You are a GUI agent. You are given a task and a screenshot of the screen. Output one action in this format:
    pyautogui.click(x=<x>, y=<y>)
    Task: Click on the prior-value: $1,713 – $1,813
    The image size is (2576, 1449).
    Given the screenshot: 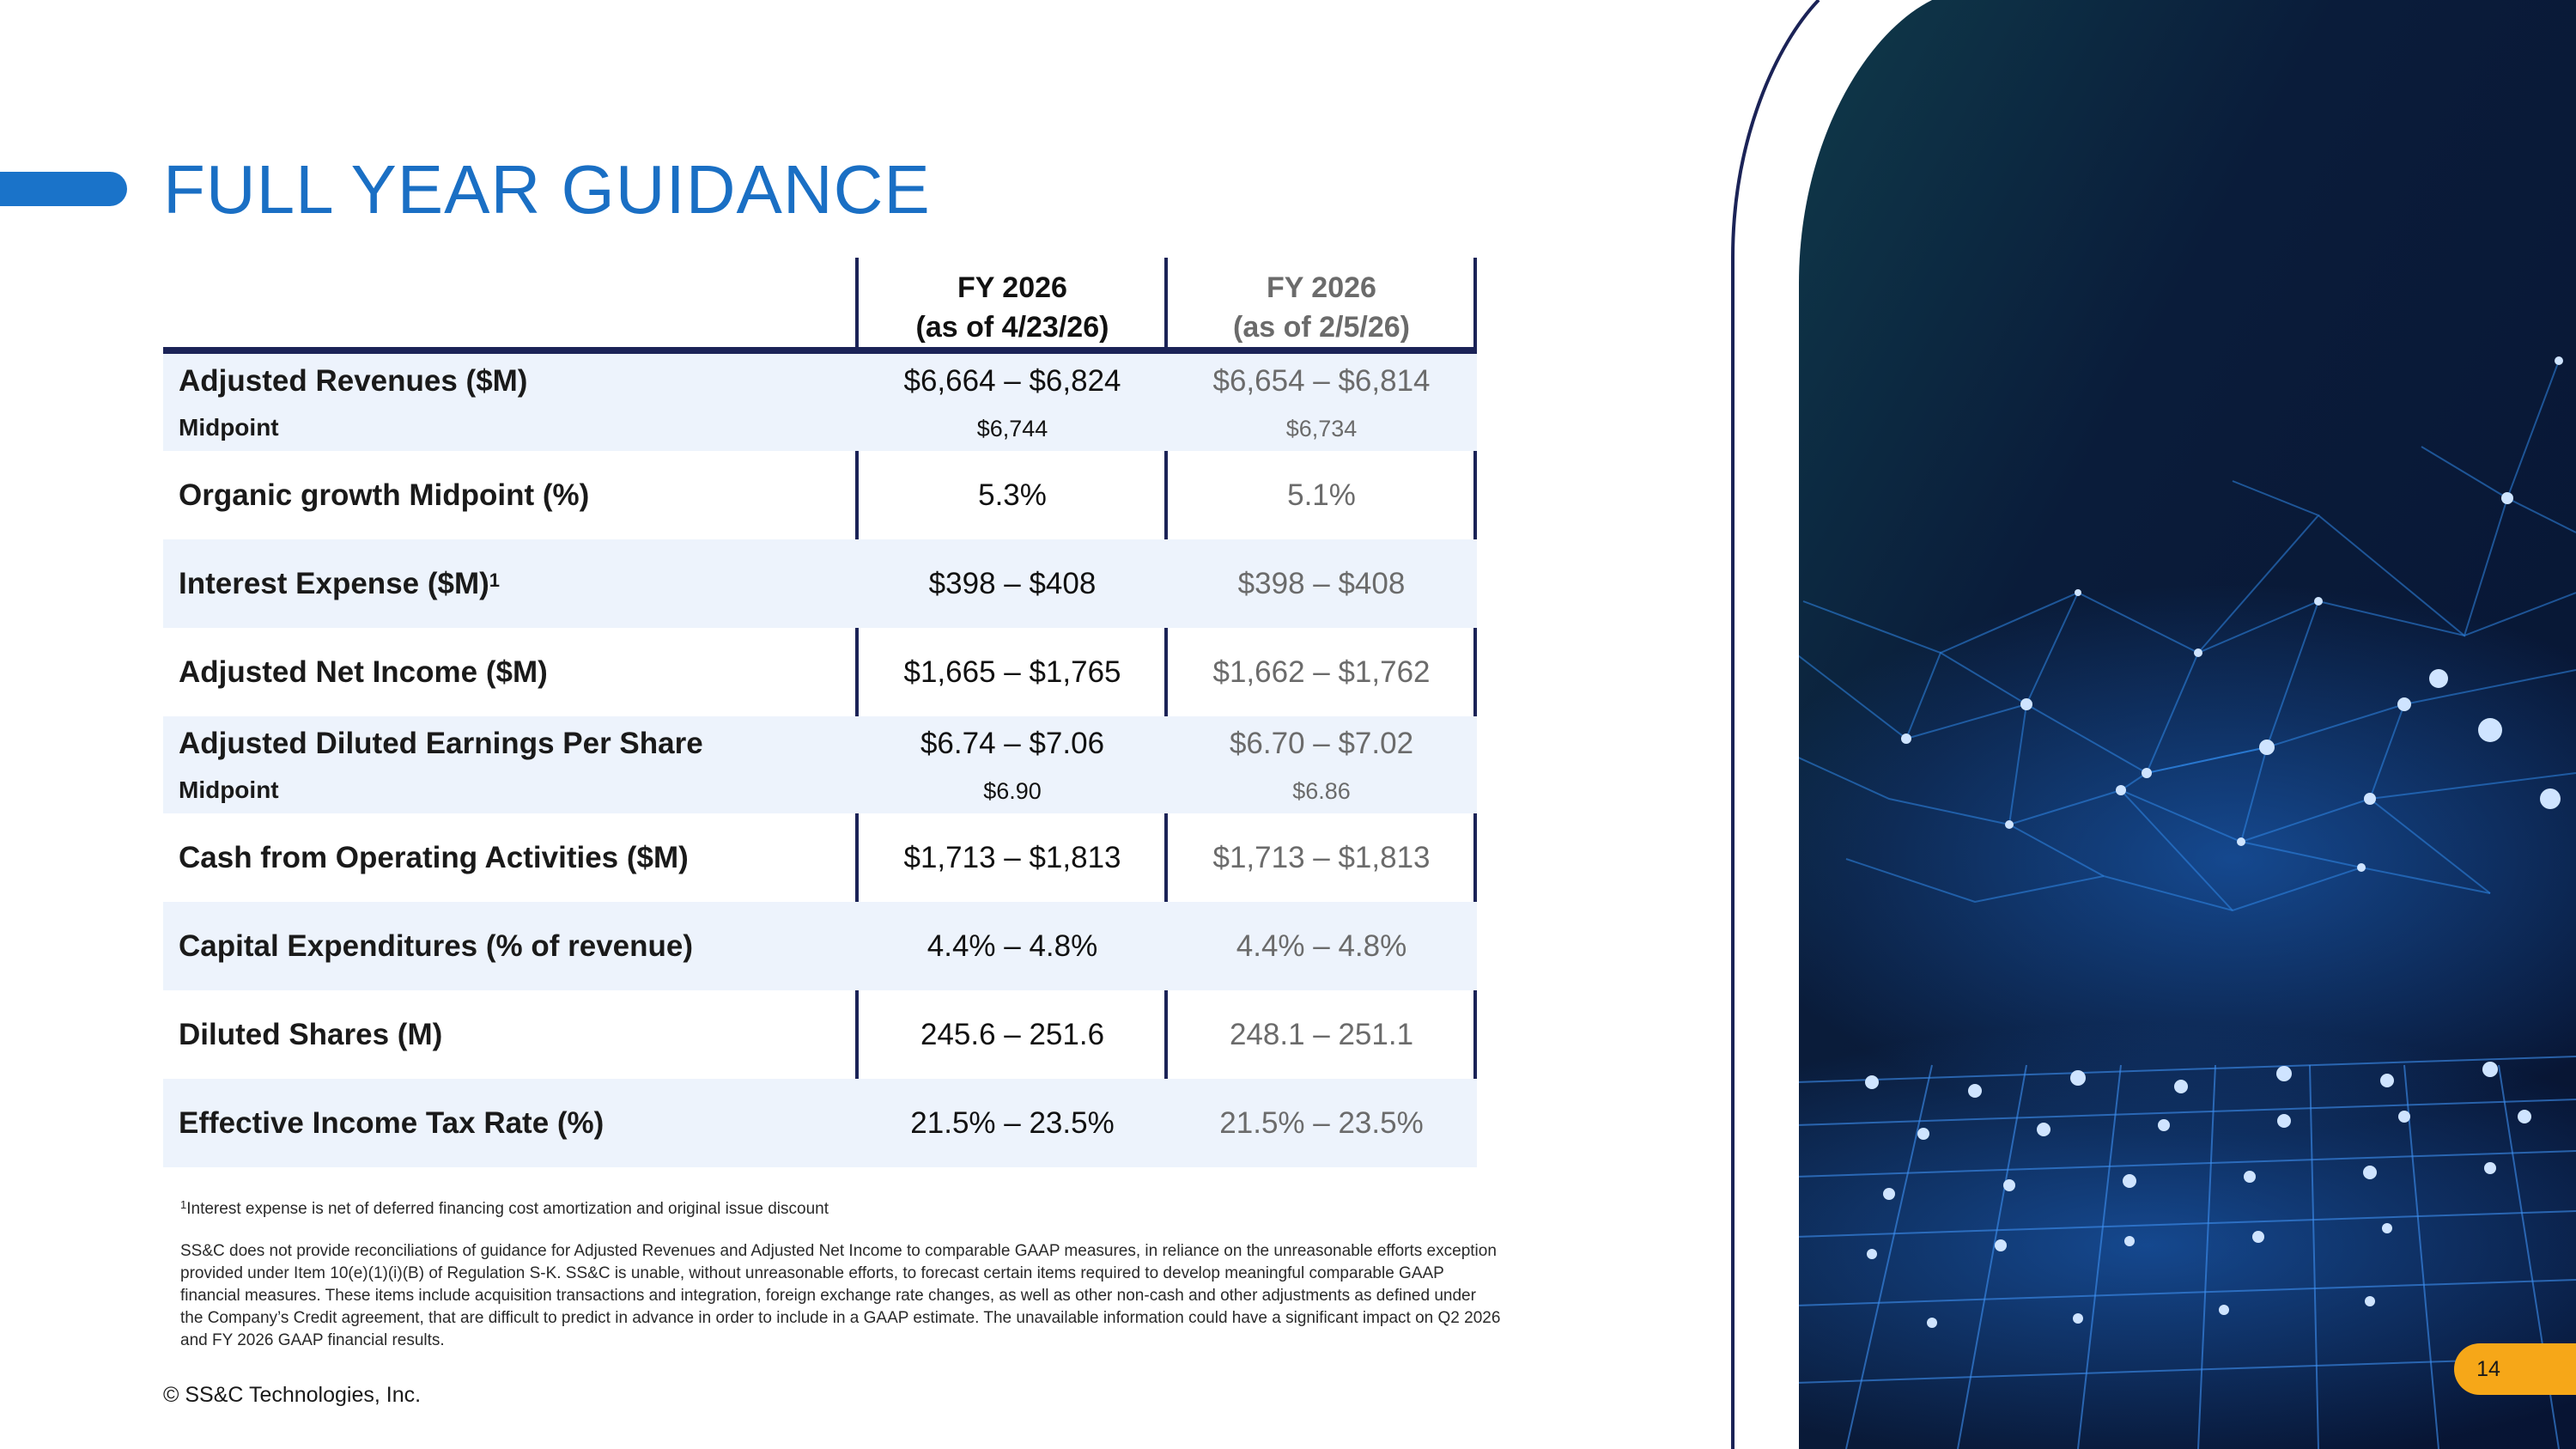 What is the action you would take?
    pyautogui.click(x=1321, y=857)
    